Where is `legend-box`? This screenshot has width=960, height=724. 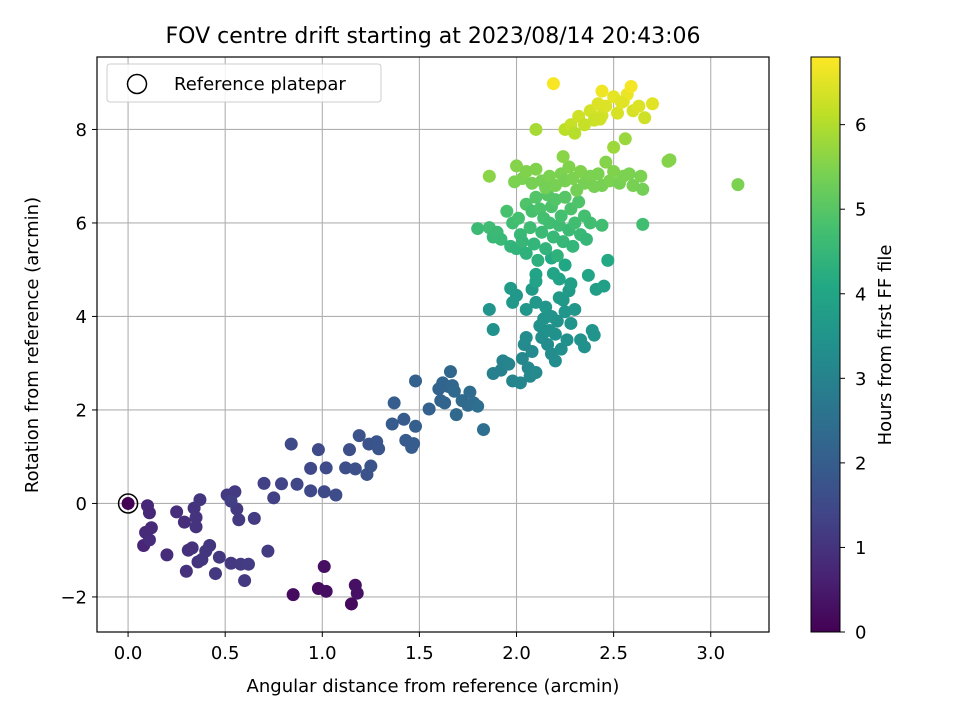 legend-box is located at coordinates (244, 83).